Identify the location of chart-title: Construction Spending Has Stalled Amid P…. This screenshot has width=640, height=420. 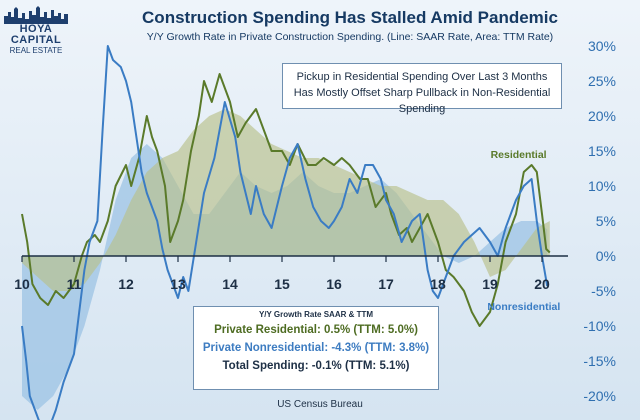
(350, 17).